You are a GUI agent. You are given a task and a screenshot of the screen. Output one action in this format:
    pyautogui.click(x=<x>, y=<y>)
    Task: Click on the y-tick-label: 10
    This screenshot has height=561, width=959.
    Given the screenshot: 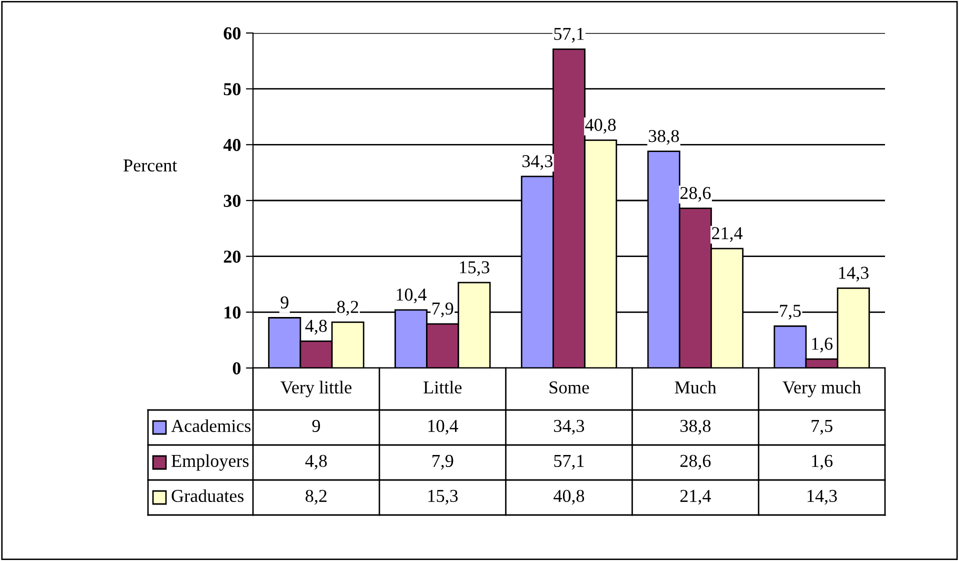 What is the action you would take?
    pyautogui.click(x=232, y=312)
    